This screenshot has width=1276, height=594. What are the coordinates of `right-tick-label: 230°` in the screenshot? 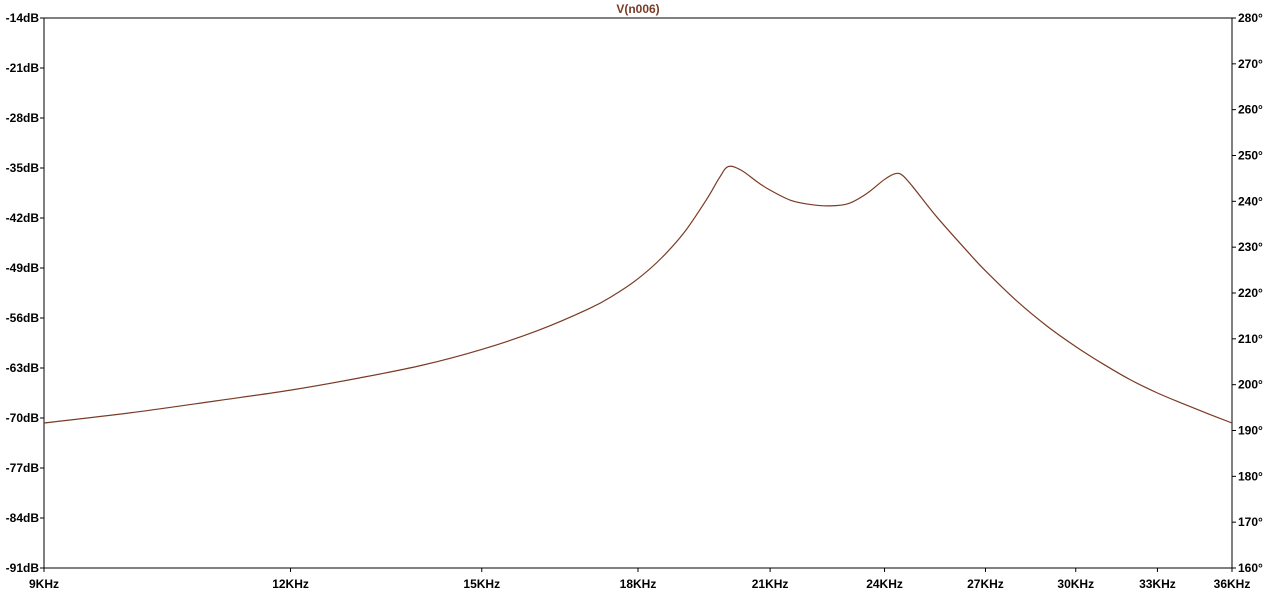 It's located at (1250, 247).